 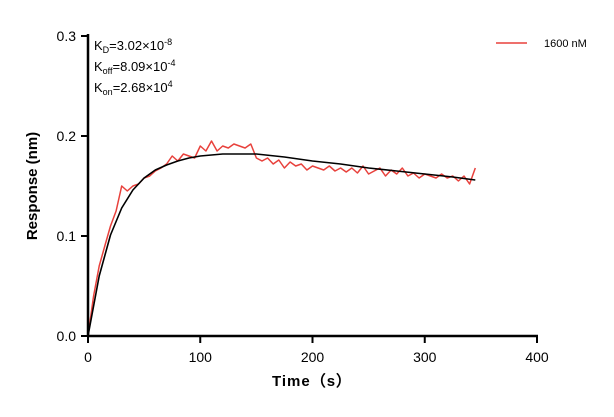 I want to click on kinetics-annotation: KD=3.02×10-8 Koff=8.09×10-4 Kon=2.68×104, so click(x=134, y=67).